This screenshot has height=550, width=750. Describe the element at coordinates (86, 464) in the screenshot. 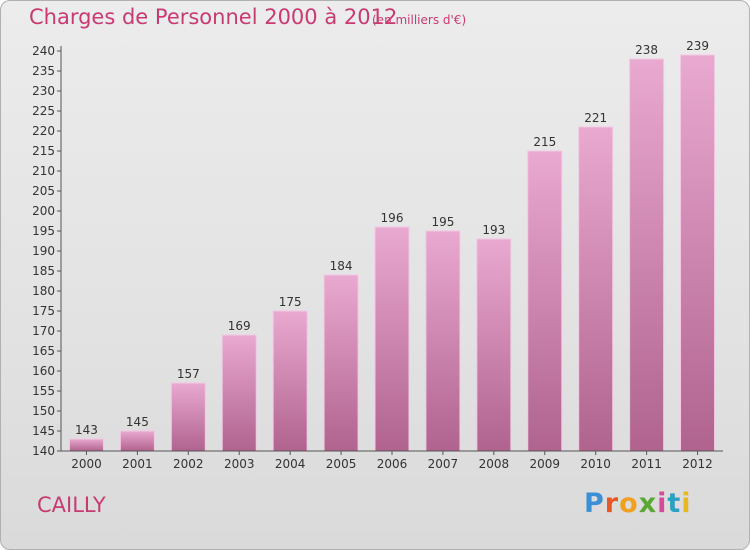

I see `x-tick-label: 2000` at that location.